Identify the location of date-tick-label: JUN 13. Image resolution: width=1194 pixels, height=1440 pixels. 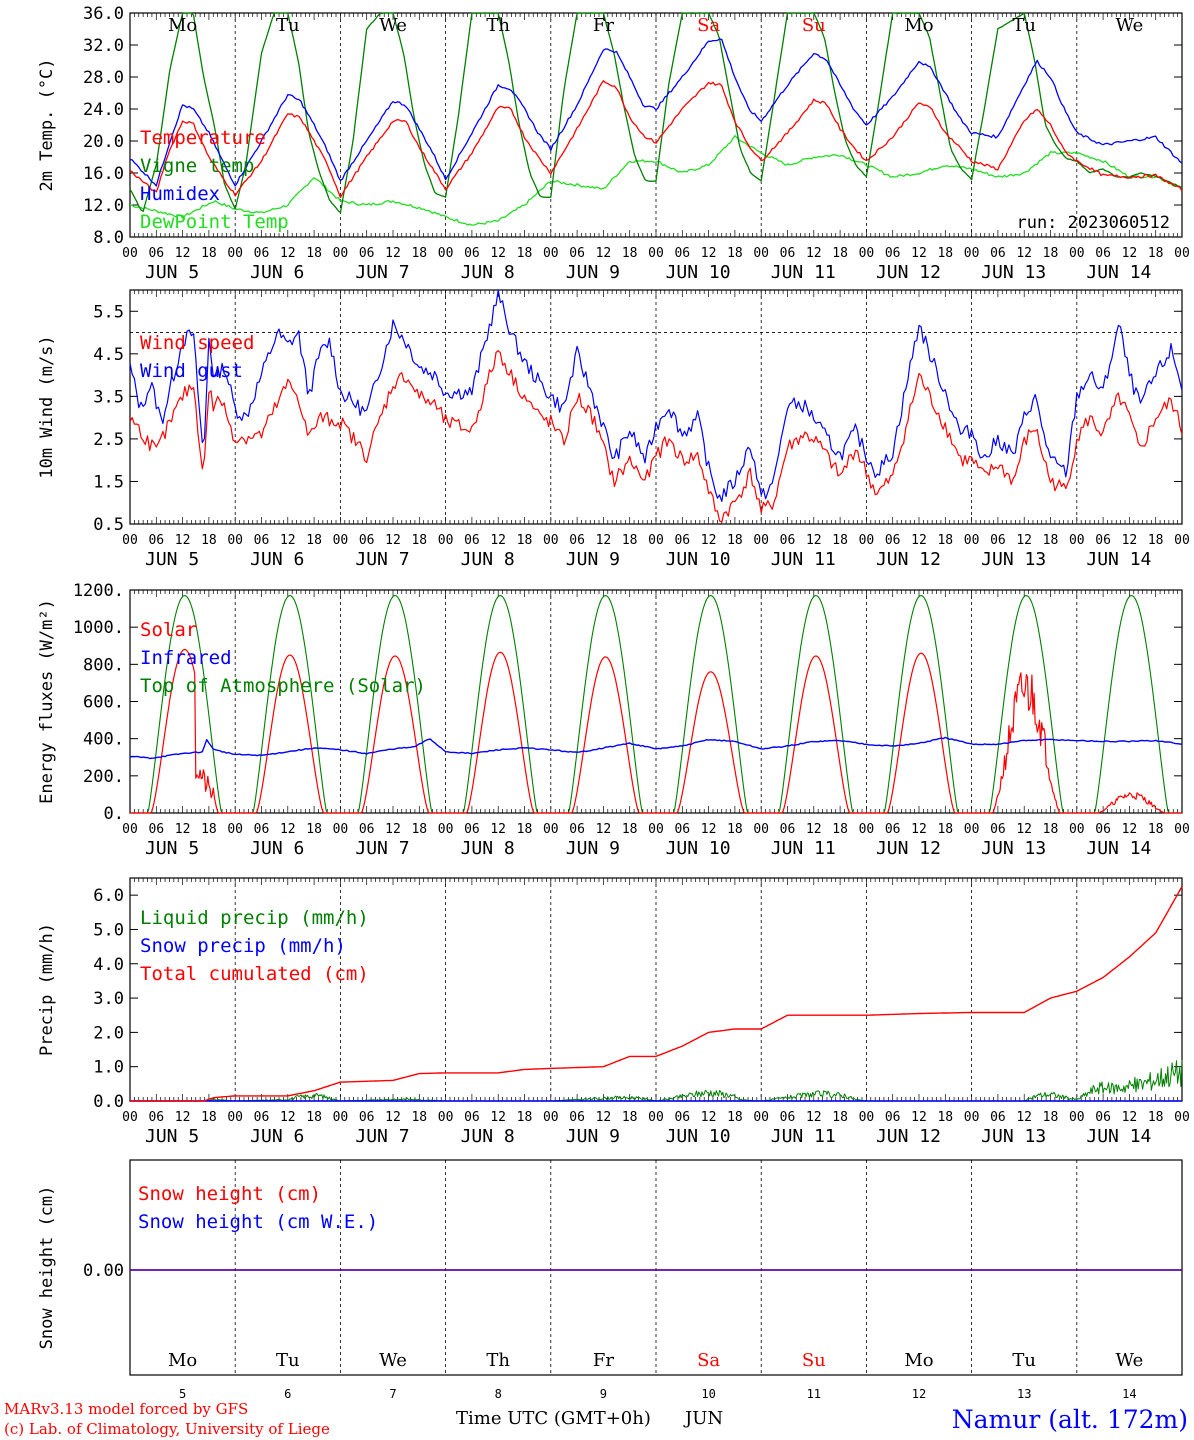
(1013, 559).